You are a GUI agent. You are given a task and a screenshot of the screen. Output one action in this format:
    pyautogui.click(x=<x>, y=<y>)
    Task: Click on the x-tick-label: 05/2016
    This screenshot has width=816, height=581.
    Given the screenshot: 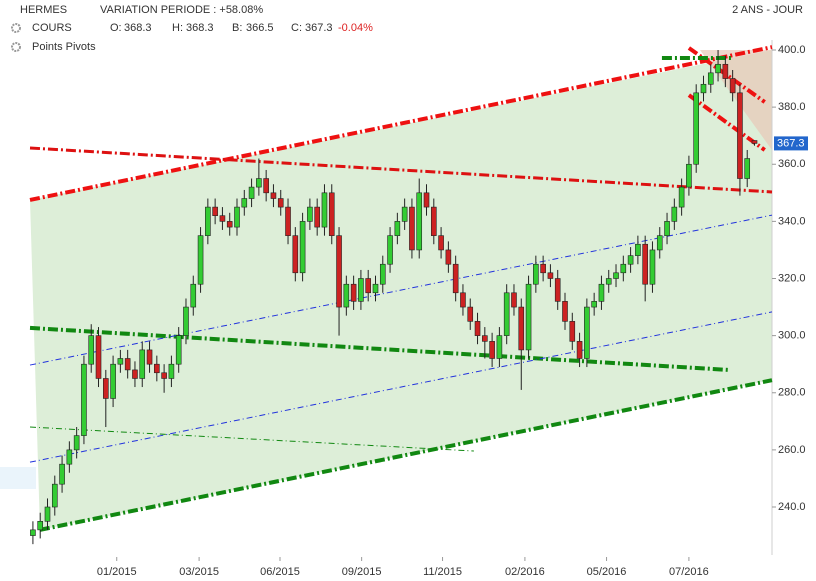 What is the action you would take?
    pyautogui.click(x=607, y=572)
    